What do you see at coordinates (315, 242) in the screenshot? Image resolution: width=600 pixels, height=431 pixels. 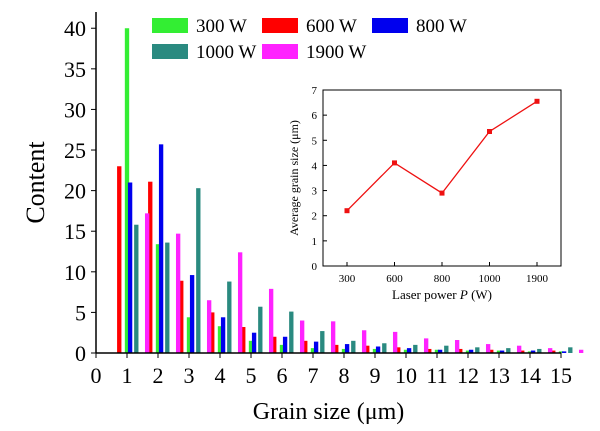 I see `inset-y-tick-label: 1` at bounding box center [315, 242].